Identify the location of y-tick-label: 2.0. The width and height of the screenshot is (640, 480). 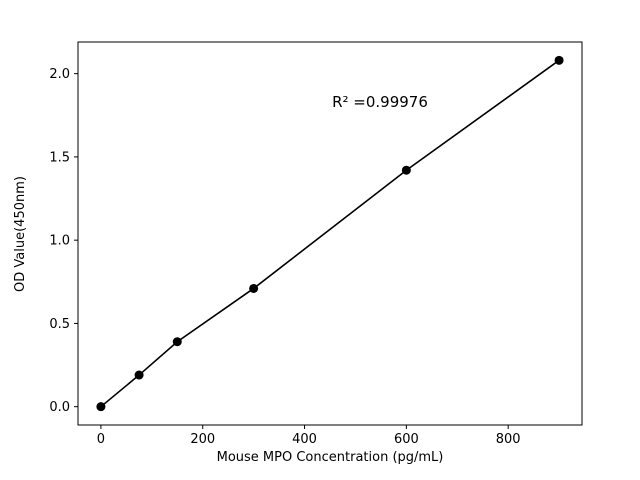
(59, 74).